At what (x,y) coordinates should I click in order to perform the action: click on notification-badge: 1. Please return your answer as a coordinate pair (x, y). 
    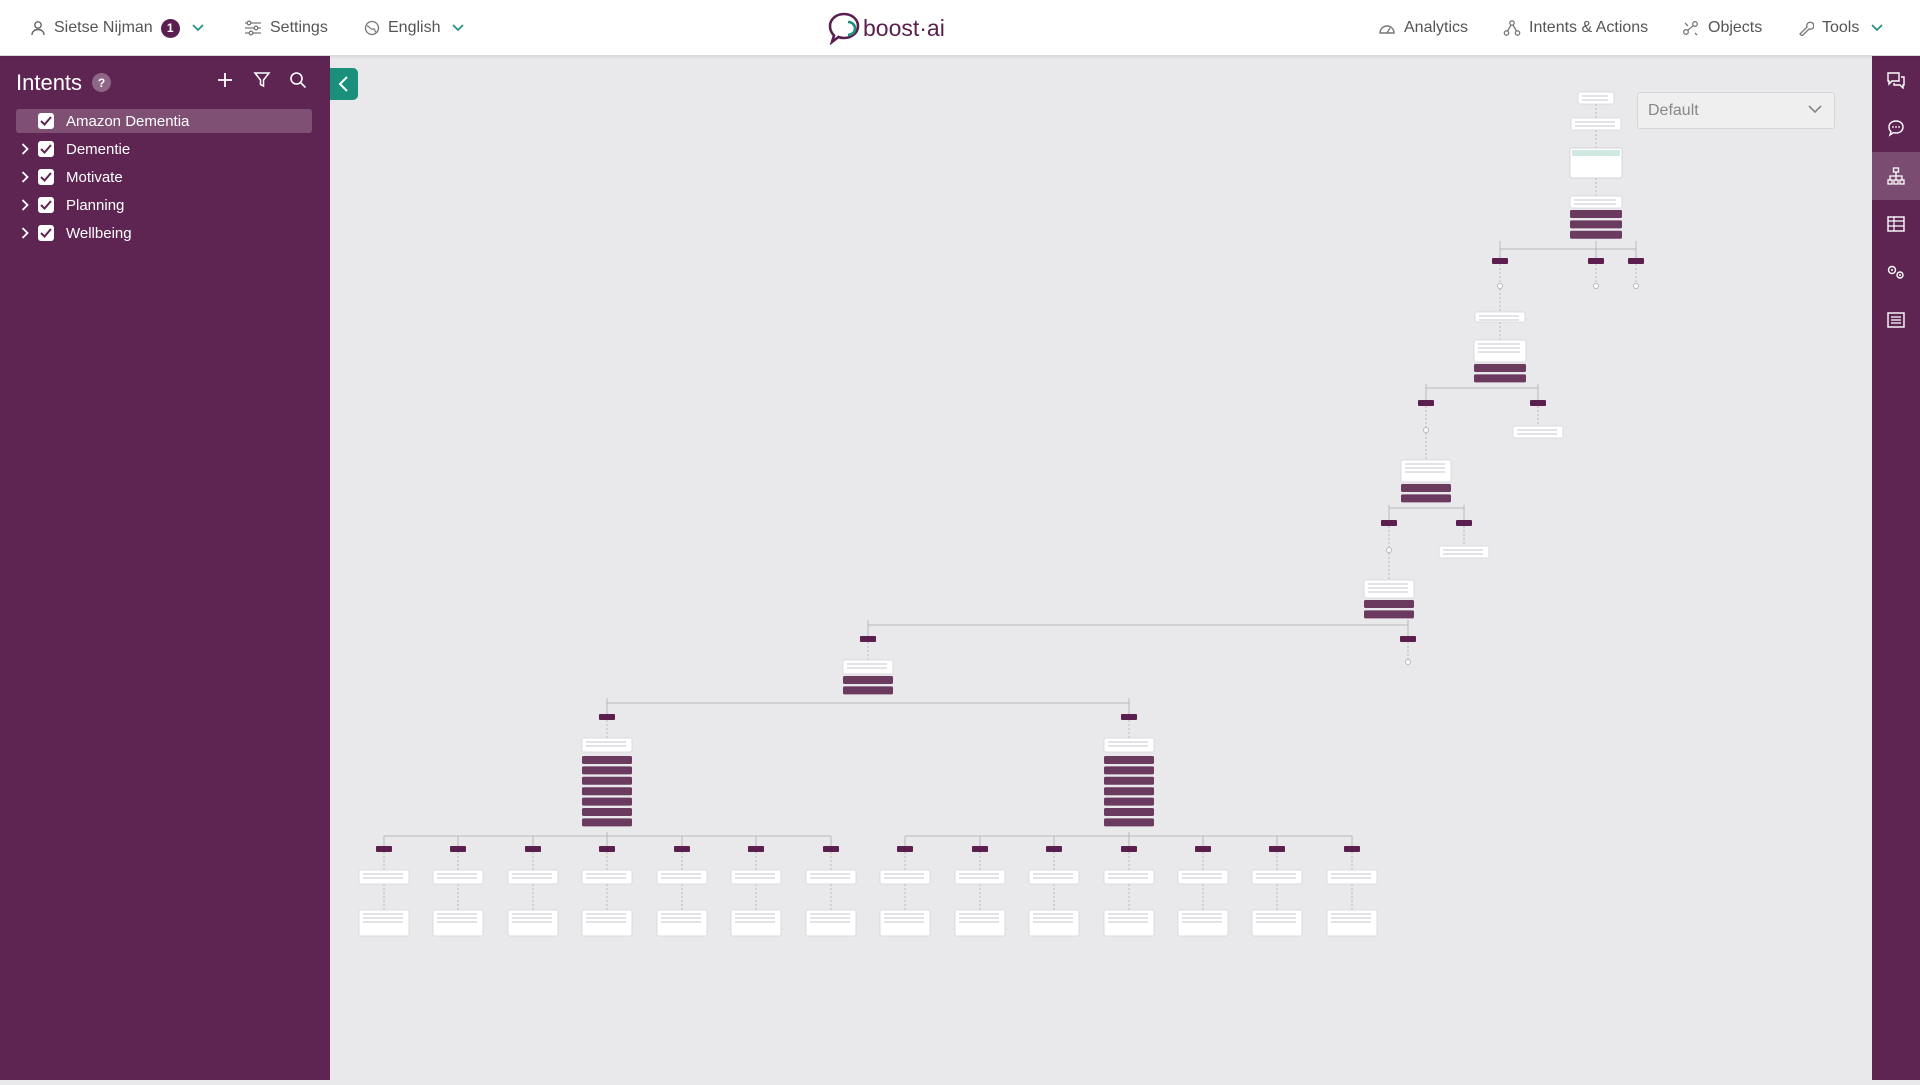
    Looking at the image, I should click on (170, 28).